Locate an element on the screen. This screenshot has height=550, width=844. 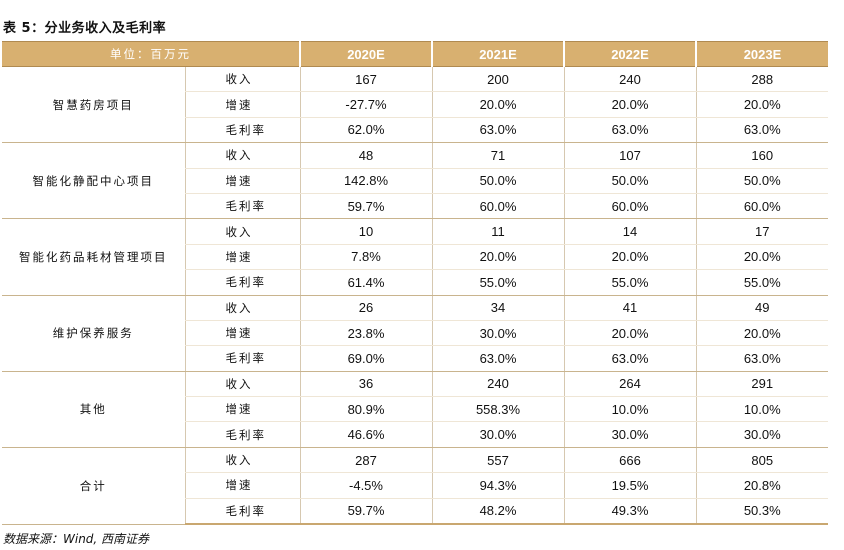
group-name: 智能化药品耗材管理项目 is located at coordinates (93, 257).